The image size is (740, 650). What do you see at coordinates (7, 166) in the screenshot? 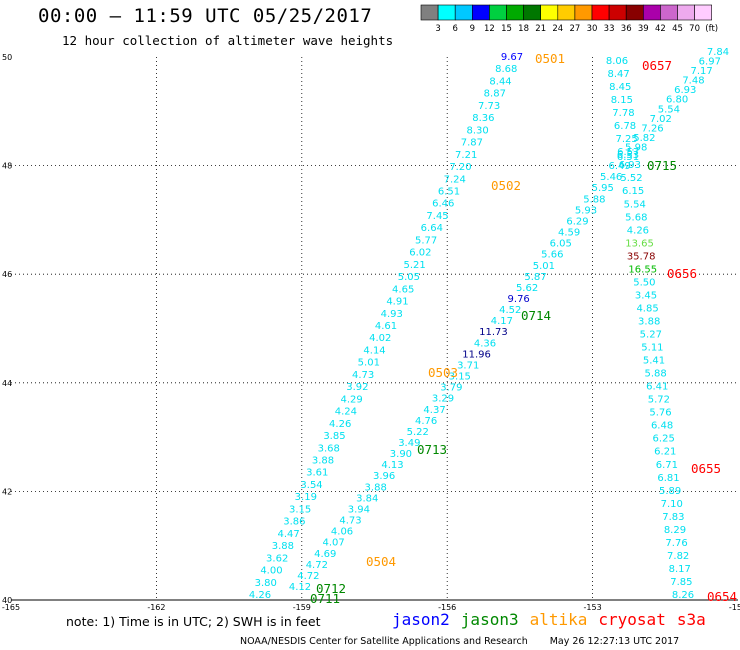
I see `lat-tick-label: 48` at bounding box center [7, 166].